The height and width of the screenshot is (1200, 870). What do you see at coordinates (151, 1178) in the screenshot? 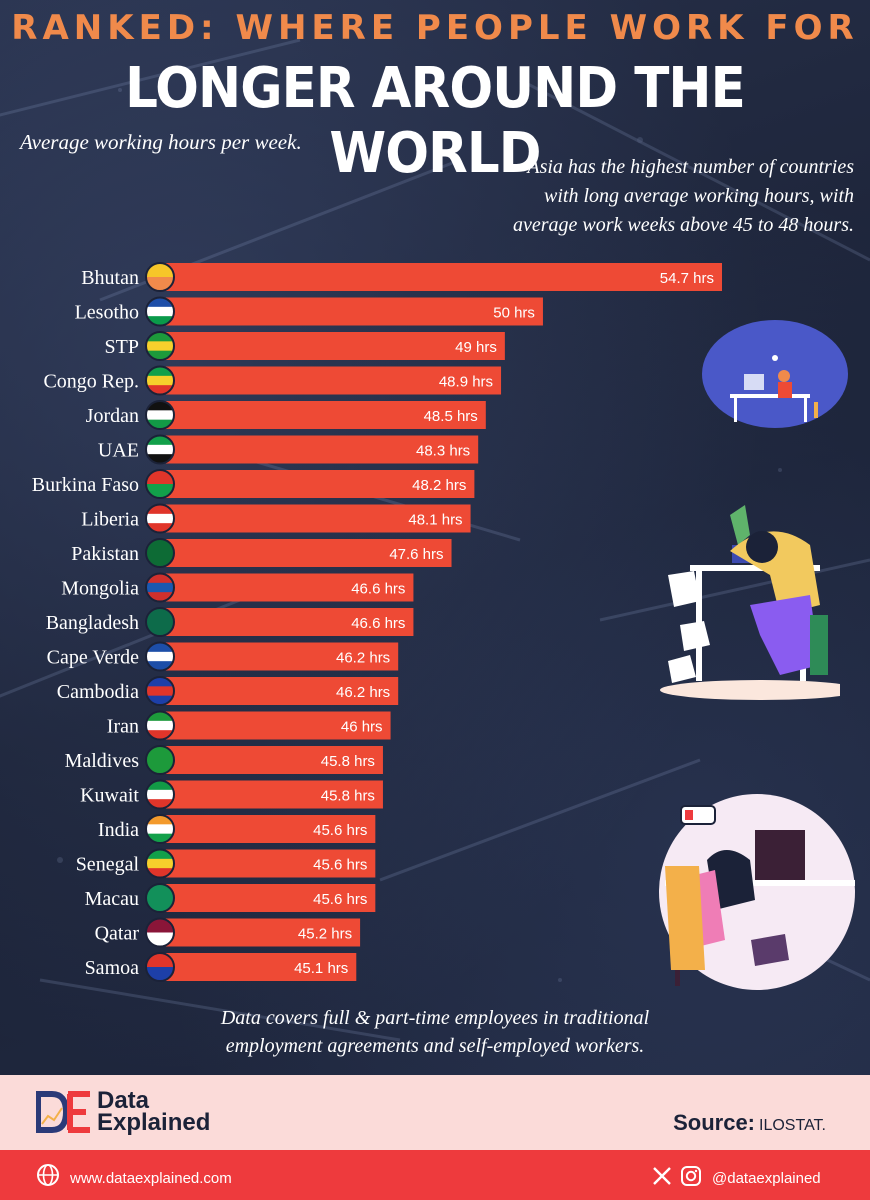
I see `website-link: www.dataexplained.com` at bounding box center [151, 1178].